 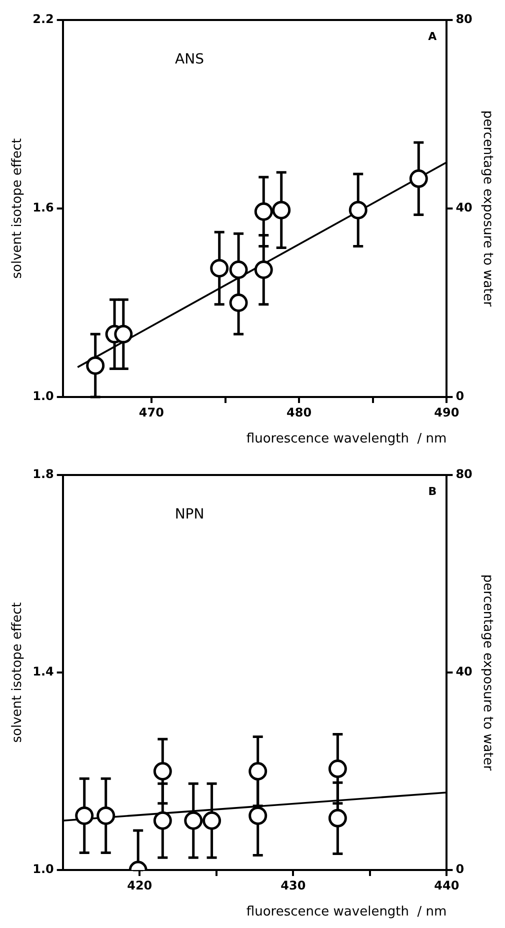 I want to click on annotation: NPN, so click(x=189, y=514).